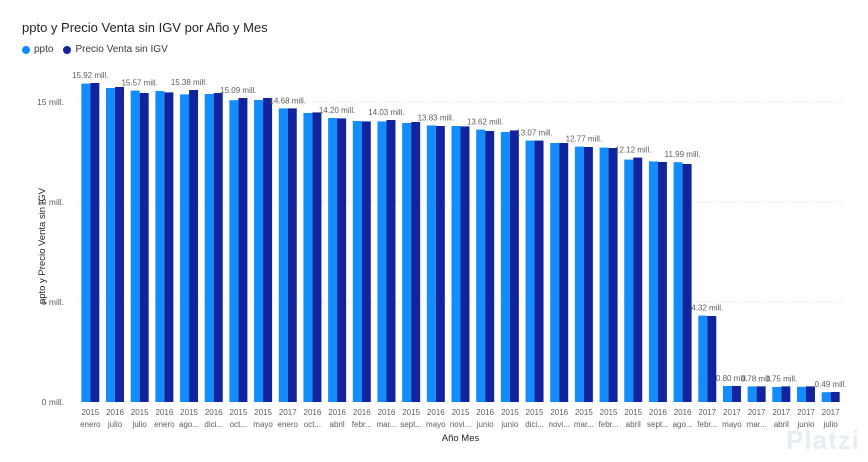 This screenshot has height=462, width=868. I want to click on legend-swatch-ppto, so click(26, 49).